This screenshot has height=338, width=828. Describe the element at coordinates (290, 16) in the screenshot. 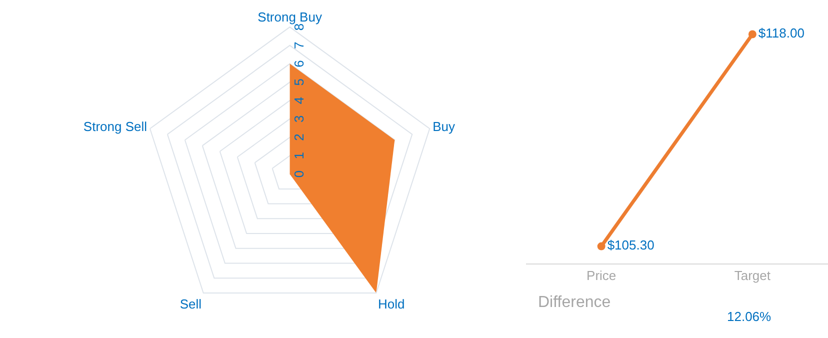

I see `spoke-label: Strong Buy` at that location.